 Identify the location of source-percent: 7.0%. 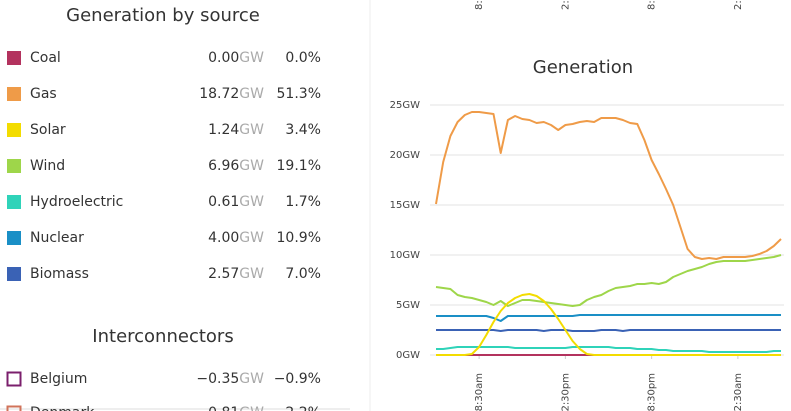
(303, 274).